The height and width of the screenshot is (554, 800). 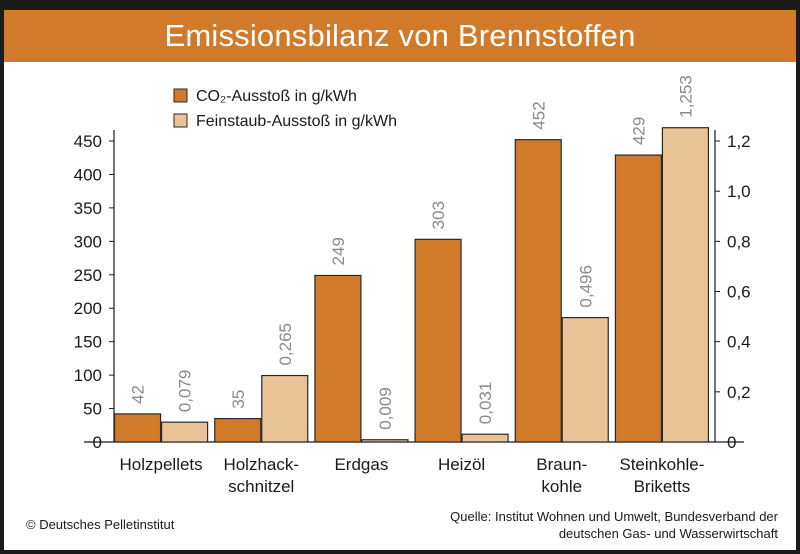 I want to click on chart-title: Emissionsbilanz von Brennstoffen, so click(x=400, y=35).